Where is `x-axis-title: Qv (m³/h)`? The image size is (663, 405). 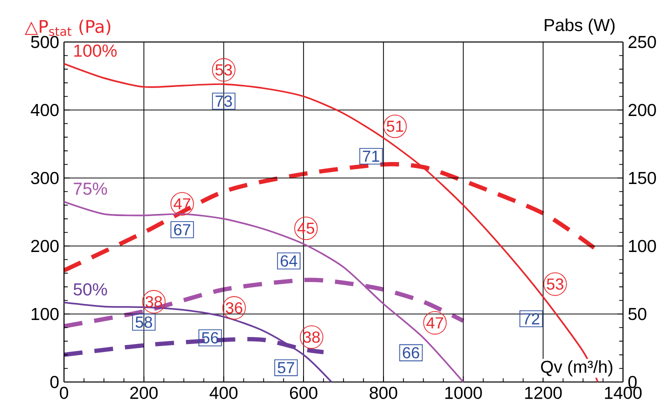
x-axis-title: Qv (m³/h) is located at coordinates (576, 368).